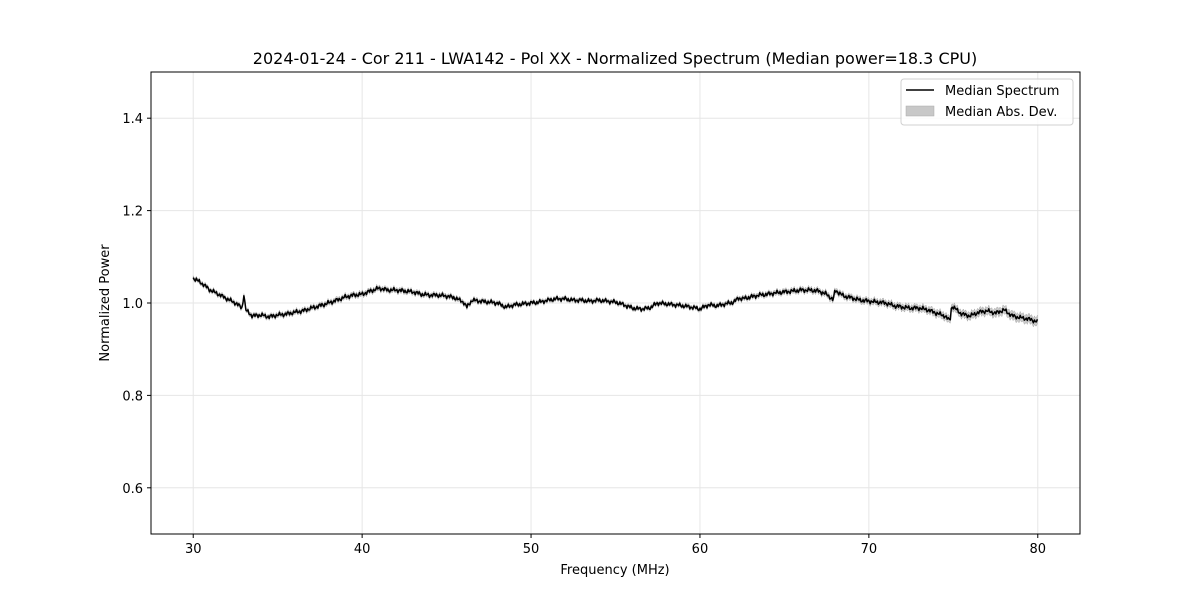 The image size is (1200, 604). I want to click on legend-label-median-spectrum: Median Spectrum, so click(1002, 91).